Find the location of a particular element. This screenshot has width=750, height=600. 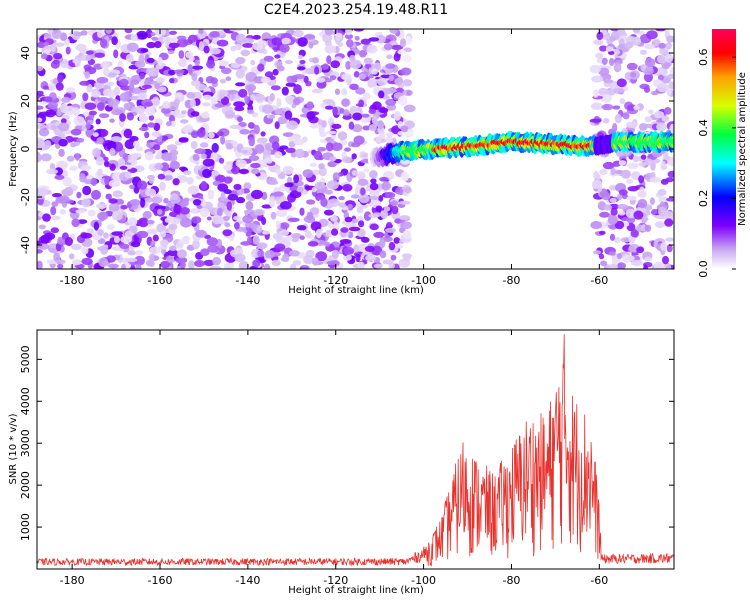

spectrogram-x-tick-label: -120 is located at coordinates (335, 280).